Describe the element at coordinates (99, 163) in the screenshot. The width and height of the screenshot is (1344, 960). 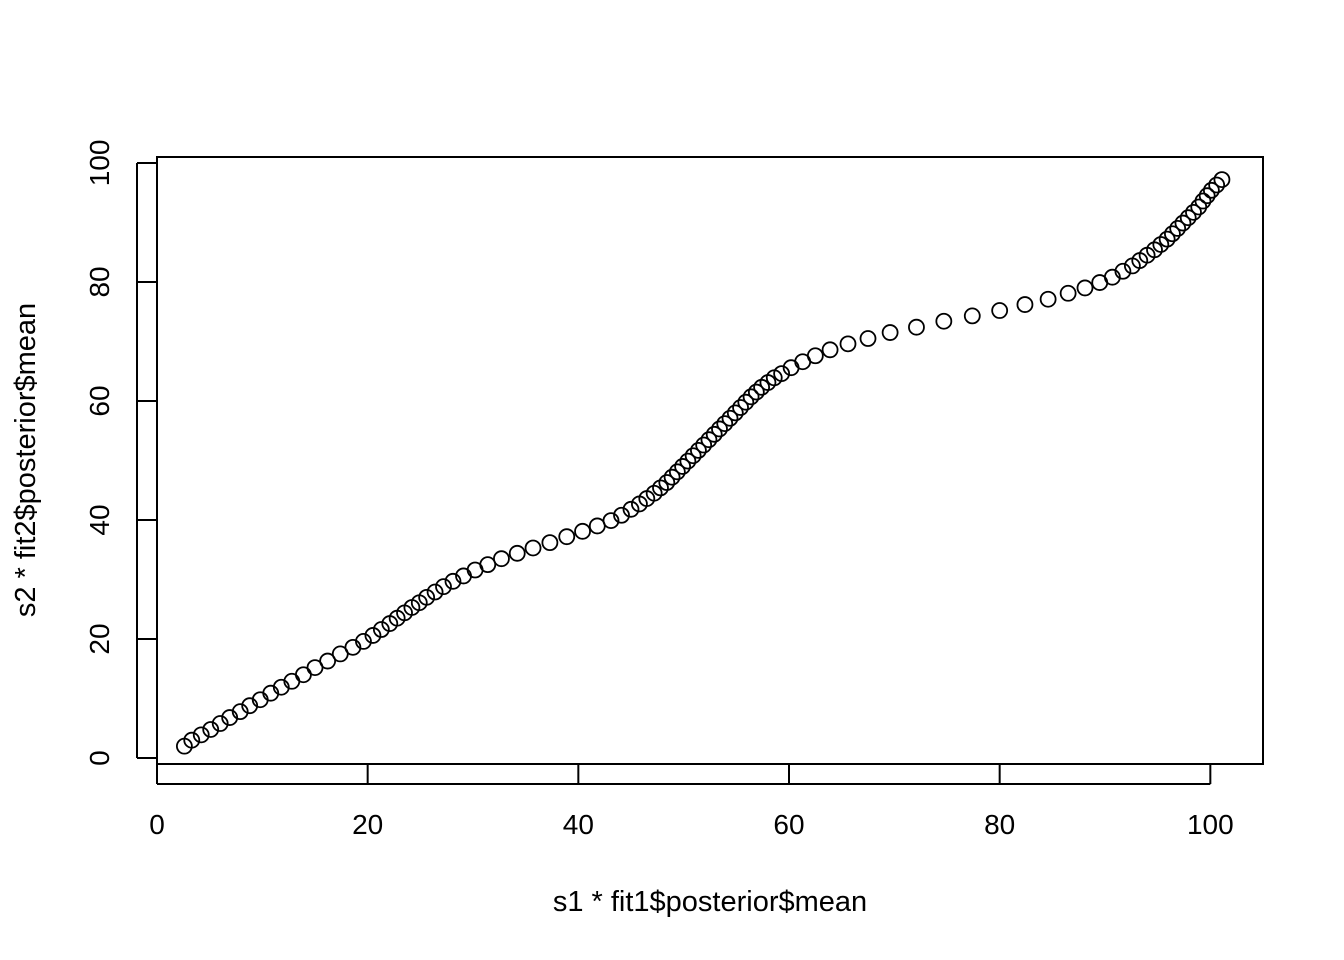
I see `y-tick-label: 100` at that location.